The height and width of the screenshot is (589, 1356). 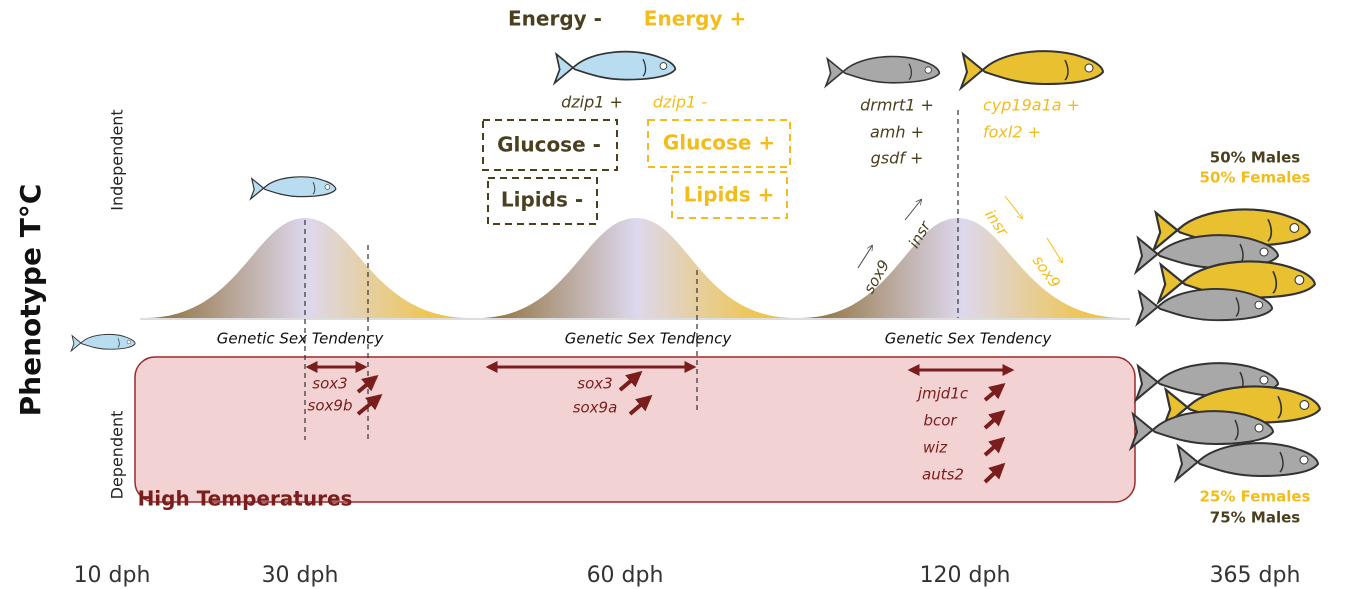 I want to click on outcome: 50% Females, so click(x=1255, y=178).